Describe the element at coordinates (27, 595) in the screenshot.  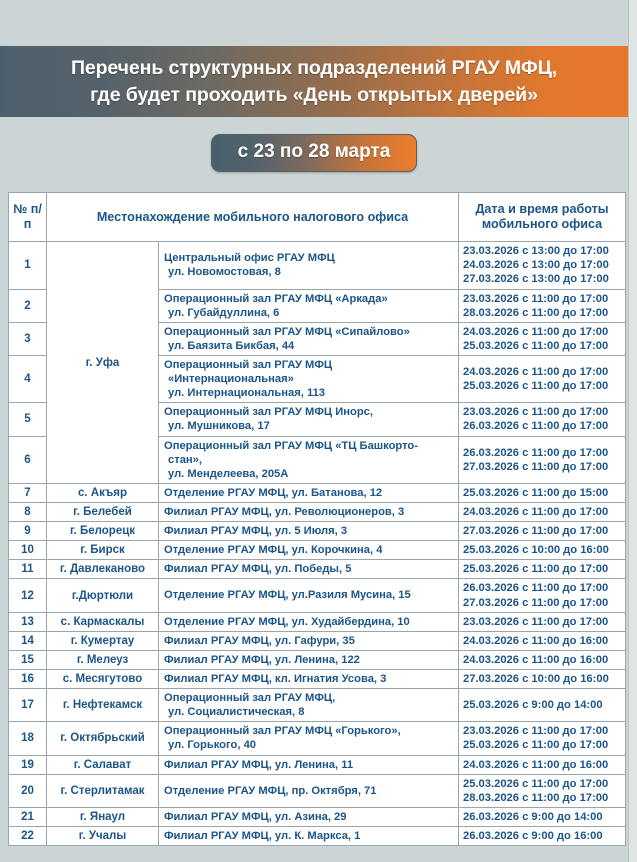
I see `row-number: 12` at that location.